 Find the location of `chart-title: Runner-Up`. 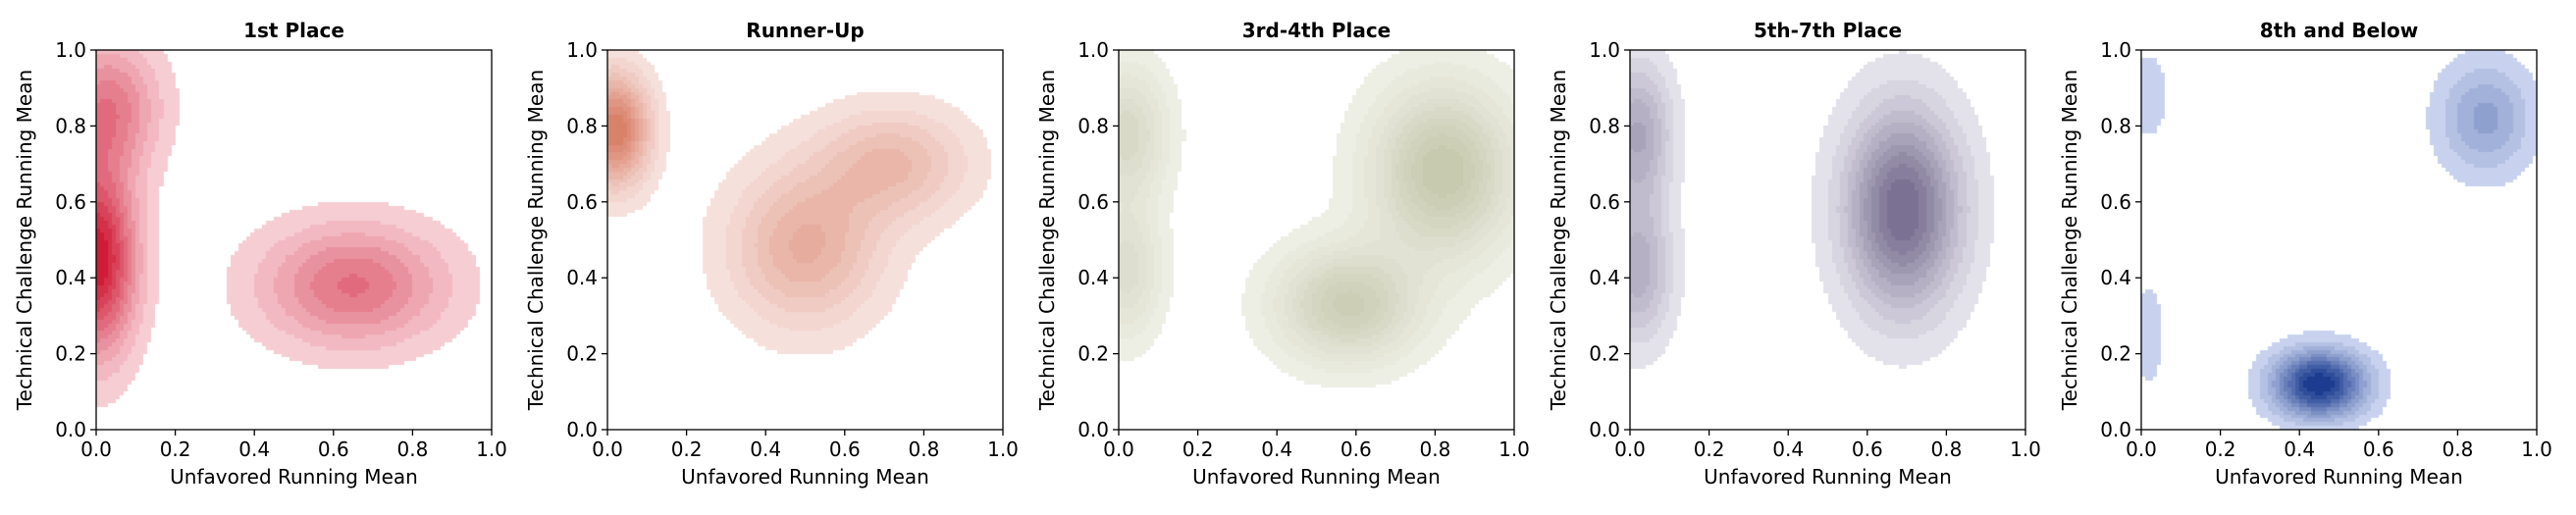

chart-title: Runner-Up is located at coordinates (805, 30).